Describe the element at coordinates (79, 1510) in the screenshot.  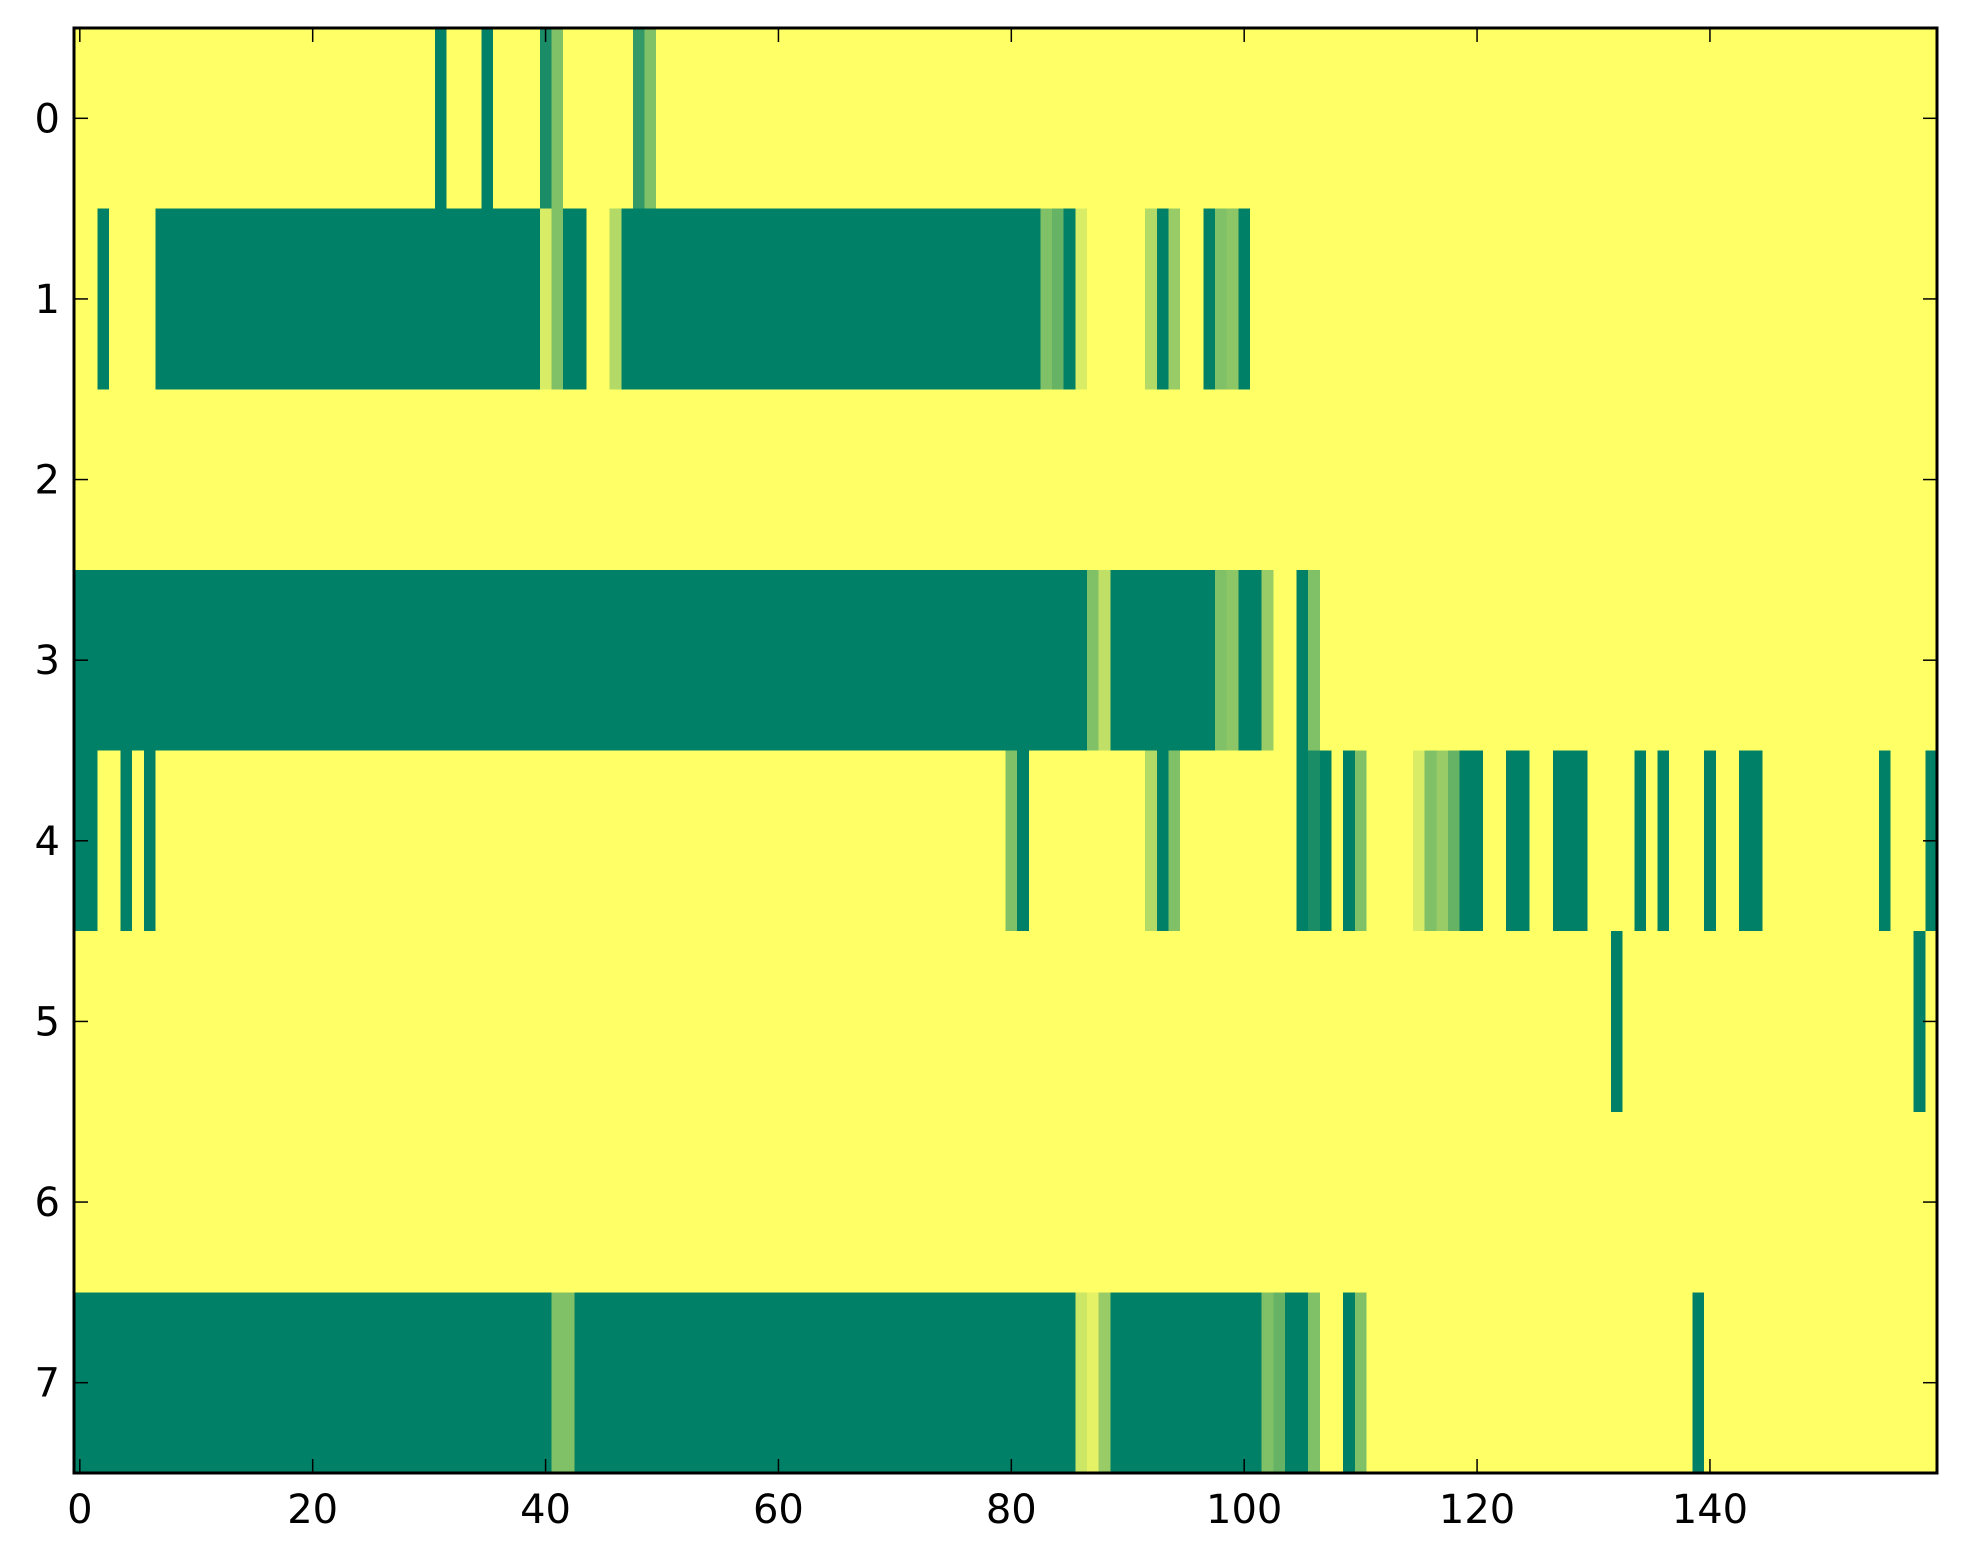
I see `x-tick-label: 0` at that location.